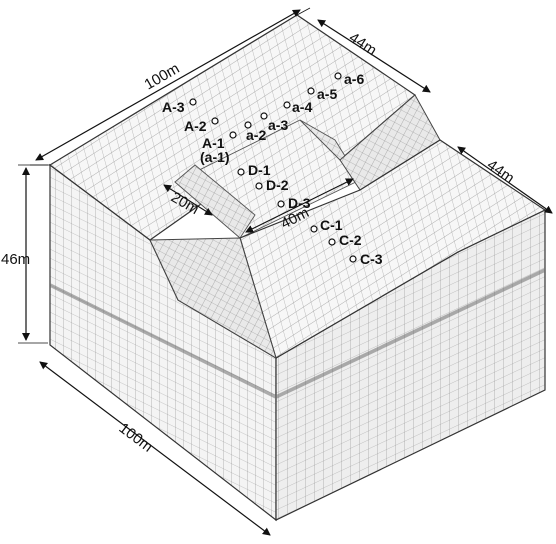 Image resolution: width=556 pixels, height=544 pixels. I want to click on layer-band-right, so click(410, 333).